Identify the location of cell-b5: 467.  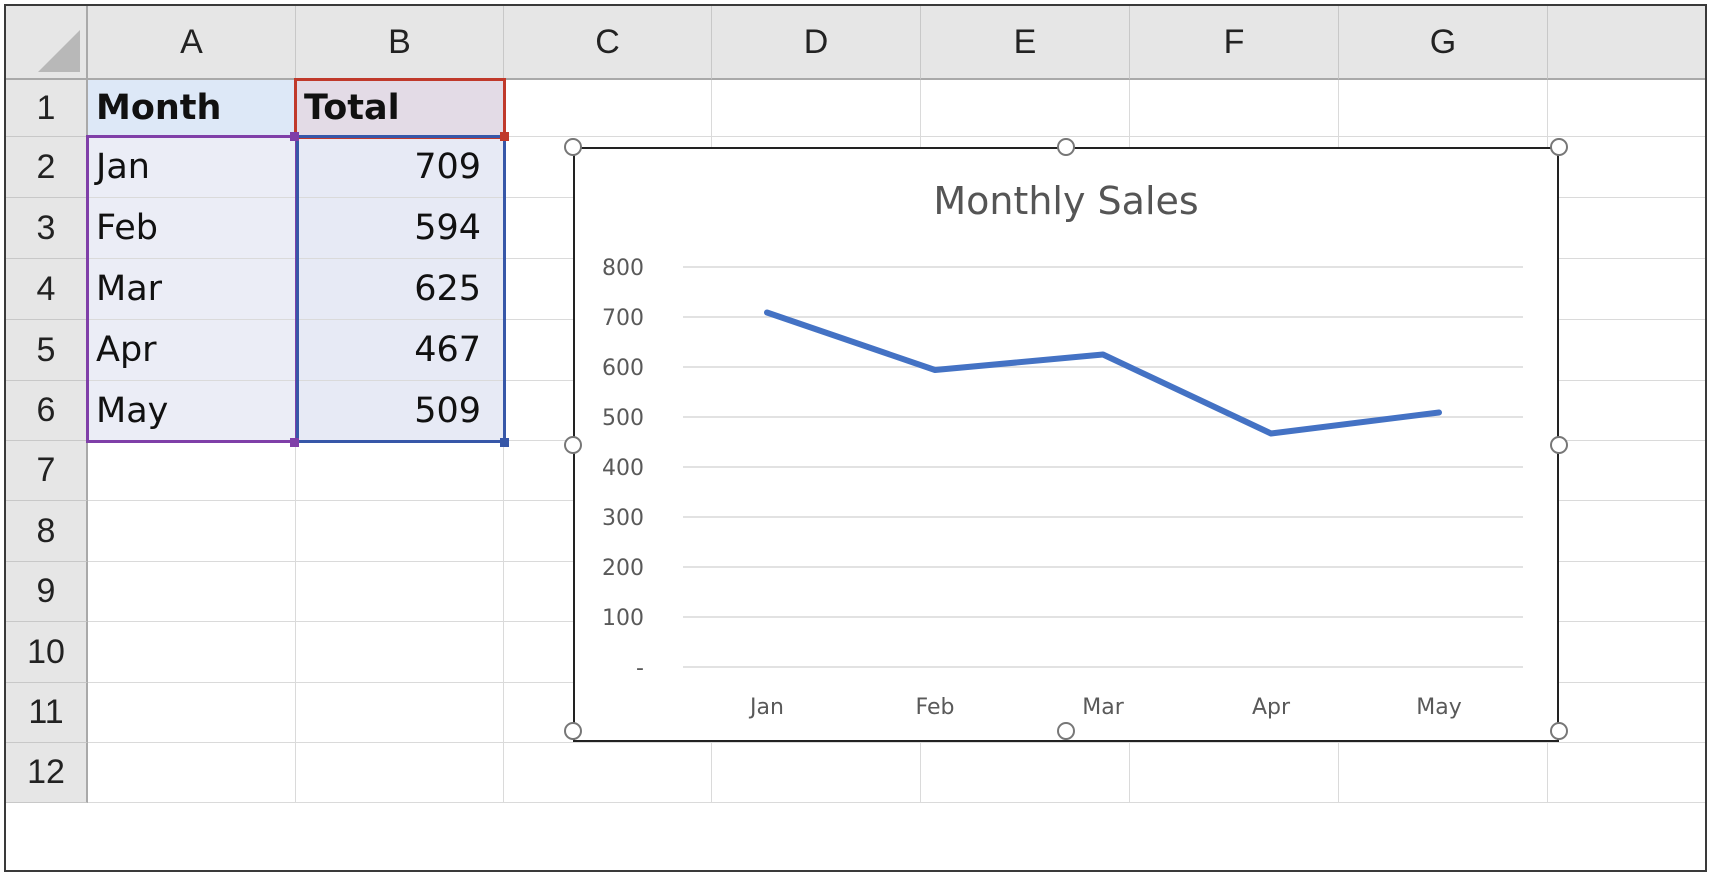
(400, 350).